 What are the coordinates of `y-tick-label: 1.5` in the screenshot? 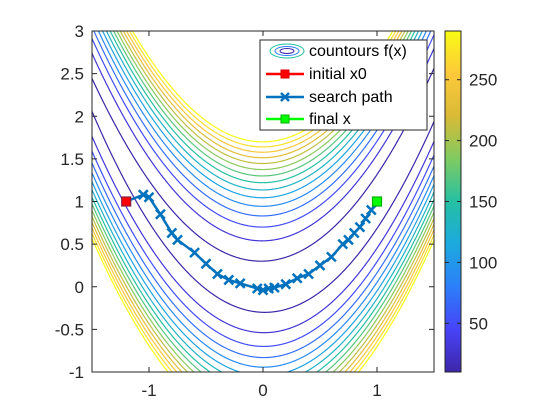 It's located at (72, 159).